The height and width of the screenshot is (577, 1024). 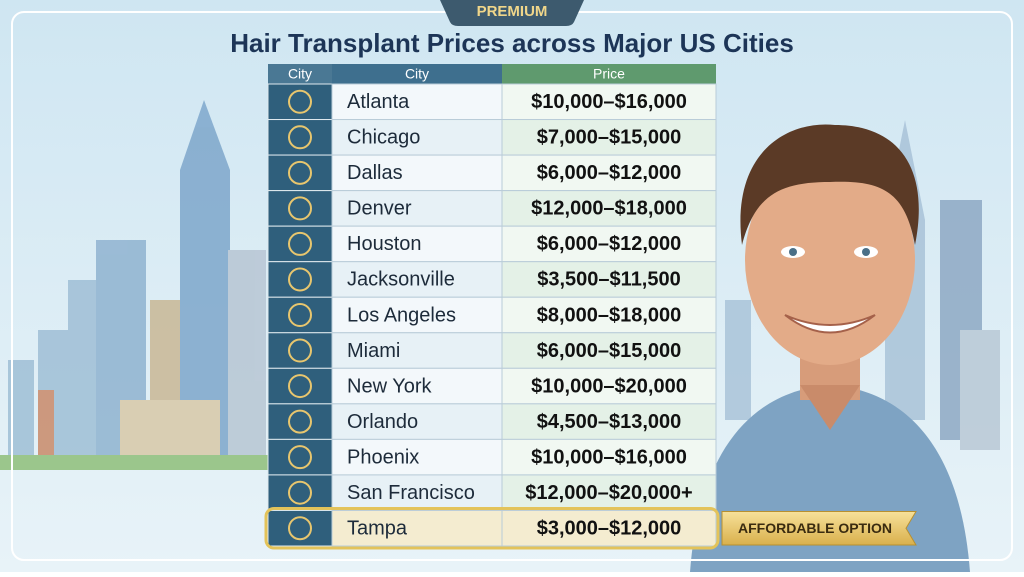 I want to click on callout-ribbon, so click(x=819, y=528).